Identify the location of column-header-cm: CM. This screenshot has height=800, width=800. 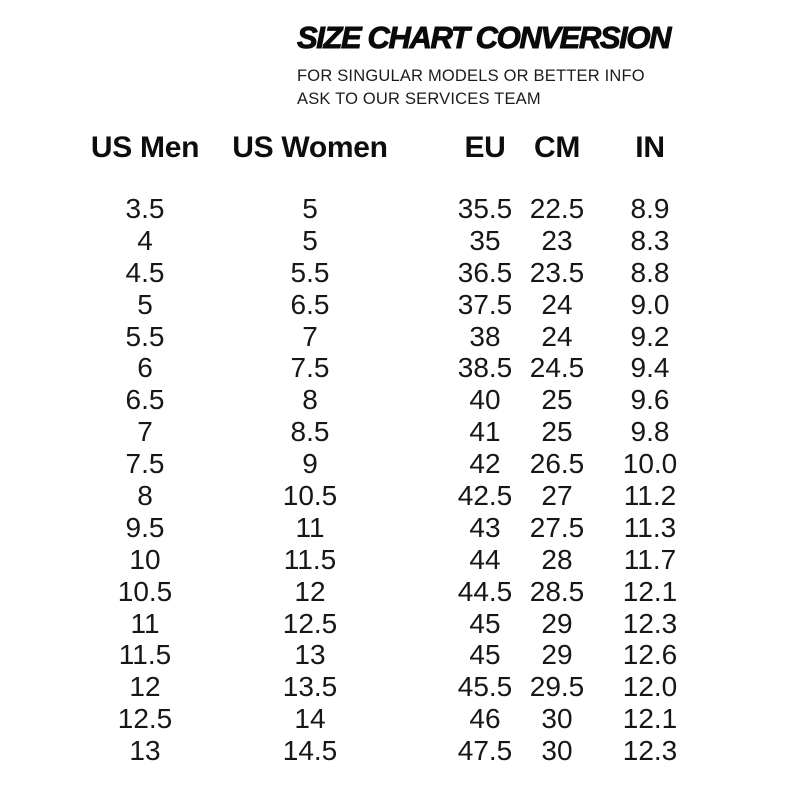
(557, 147).